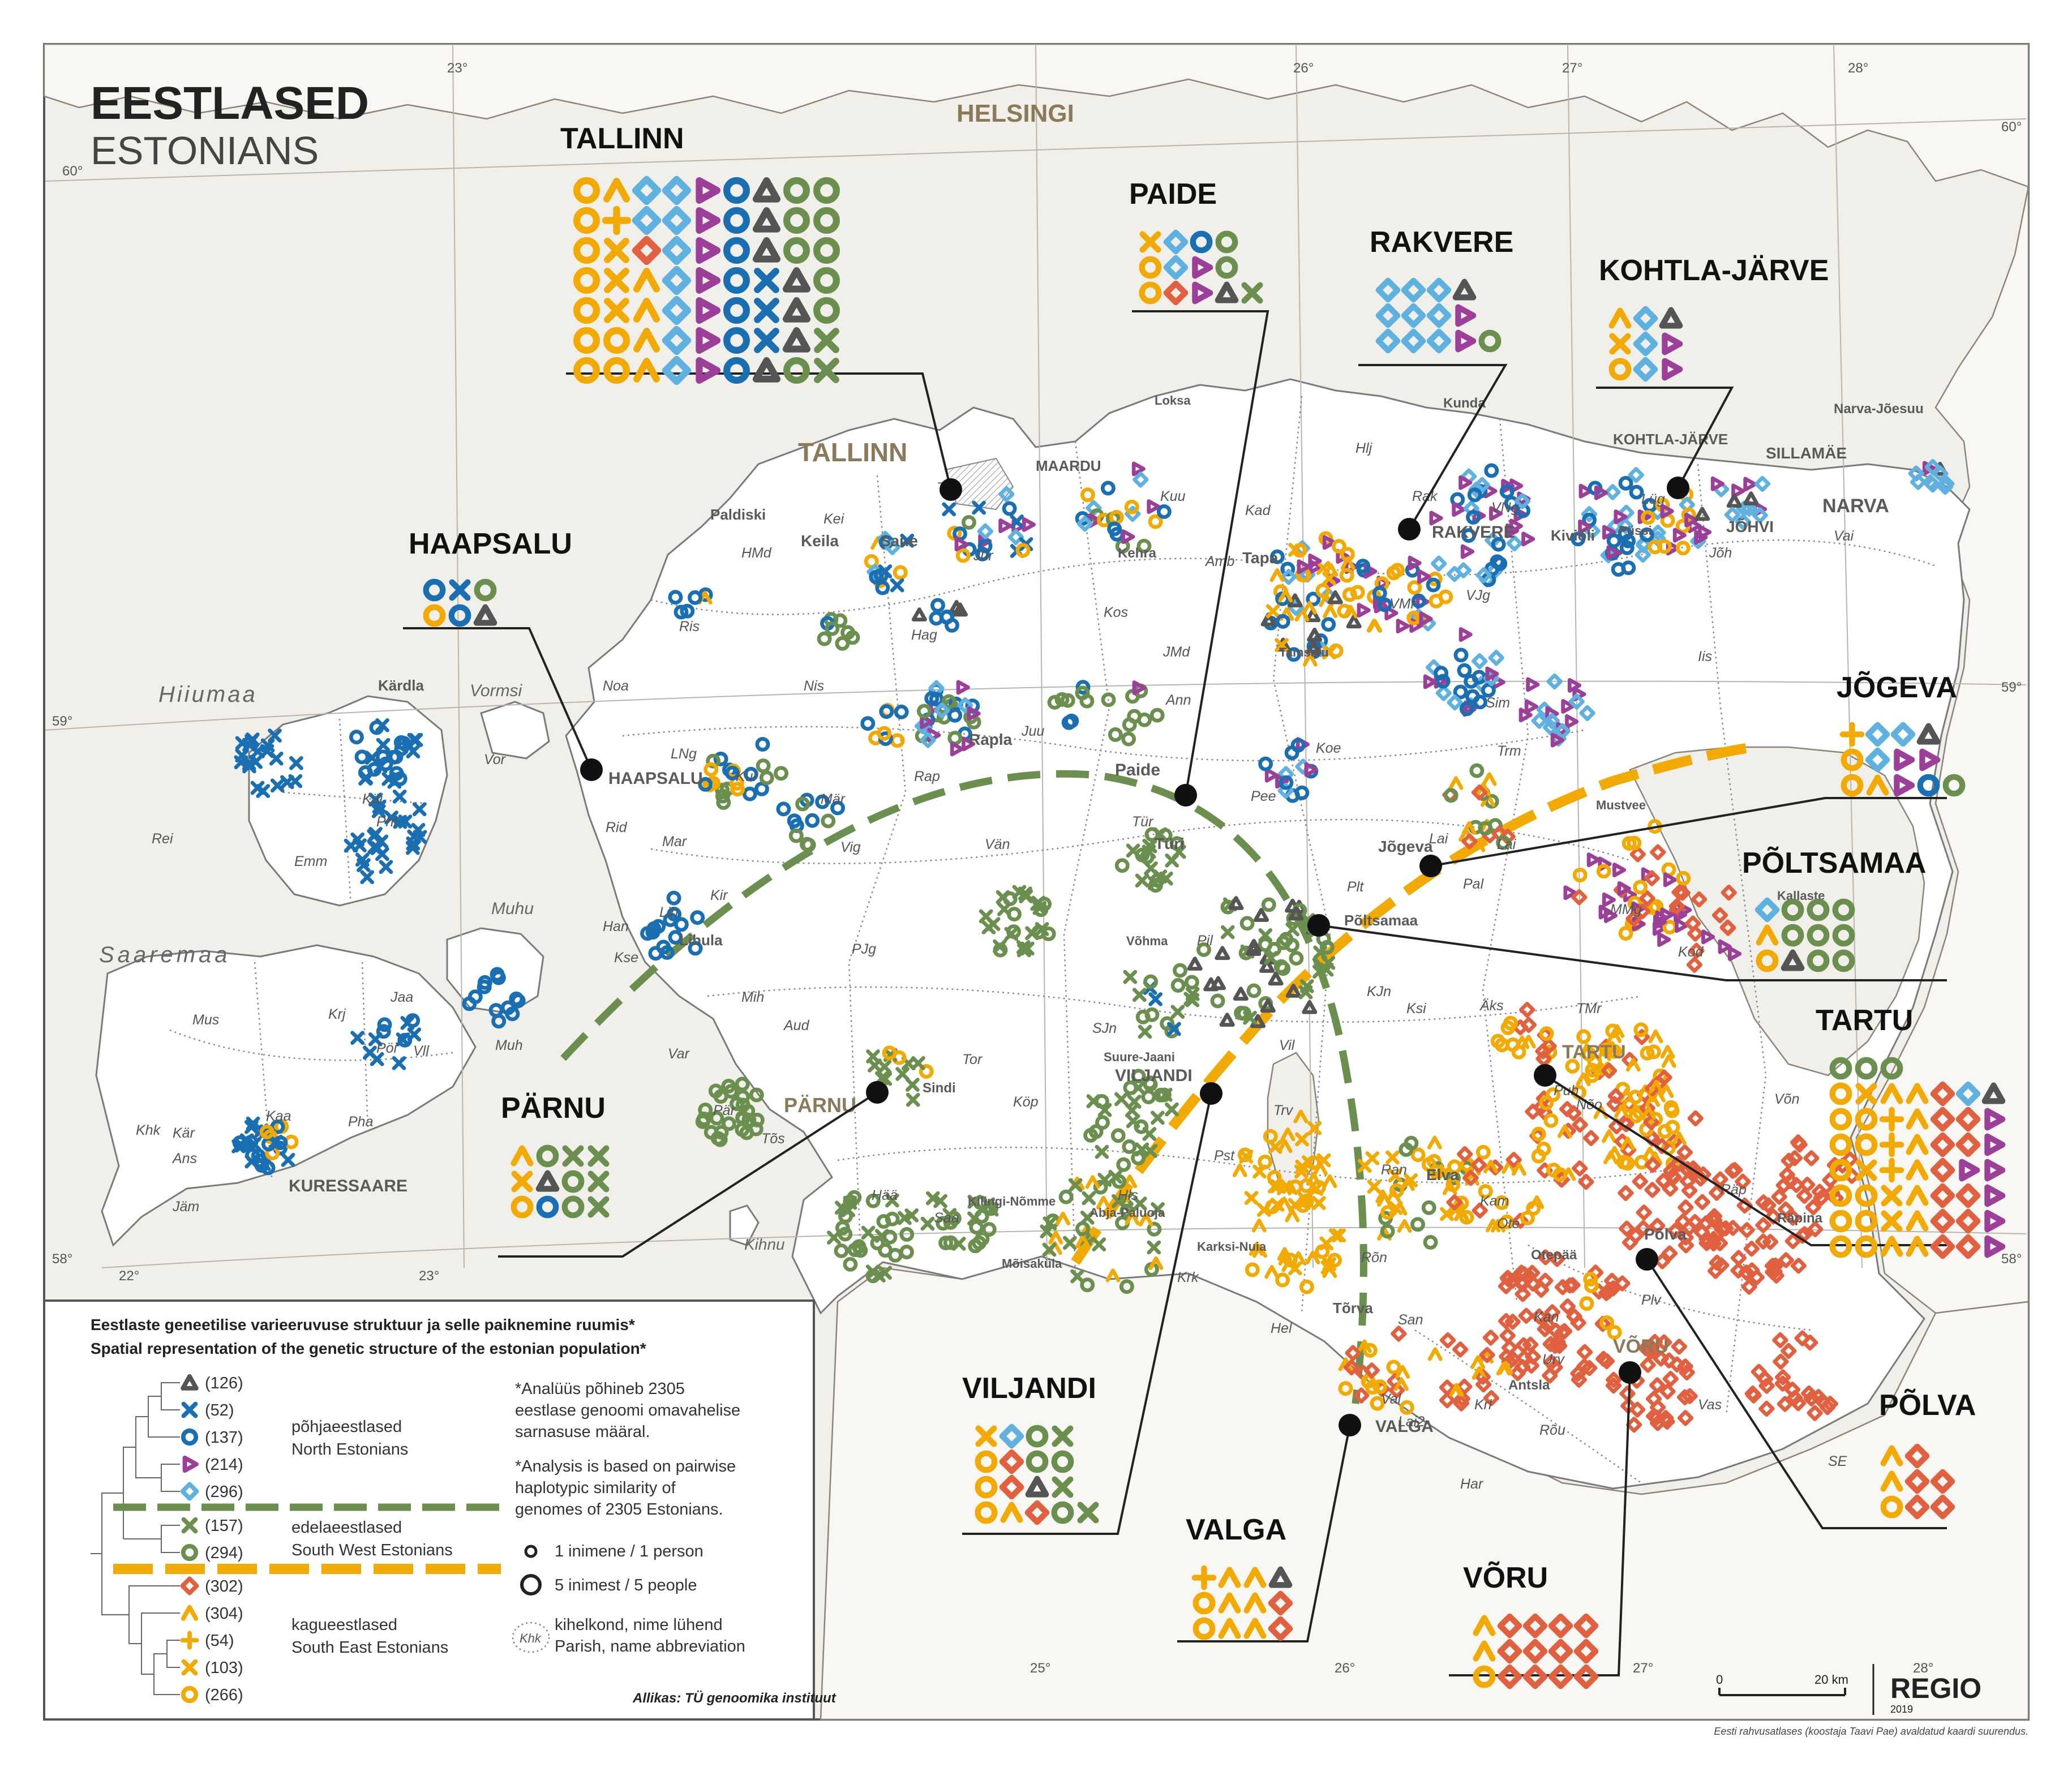  Describe the element at coordinates (833, 799) in the screenshot. I see `parish-label: Mär` at that location.